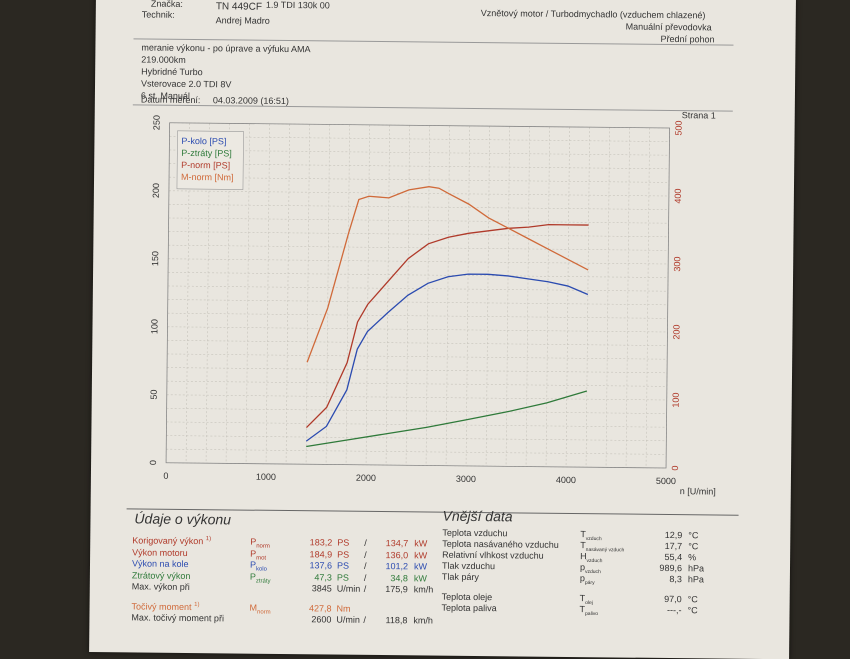  Describe the element at coordinates (468, 566) in the screenshot. I see `ext-label: Tlak vzduchu` at that location.